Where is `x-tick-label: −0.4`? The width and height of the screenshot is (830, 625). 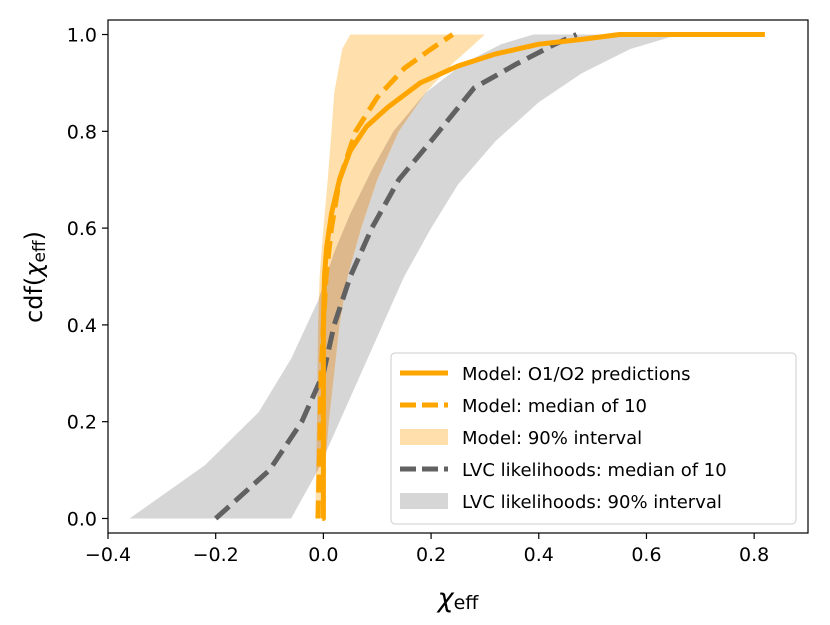 x-tick-label: −0.4 is located at coordinates (108, 555).